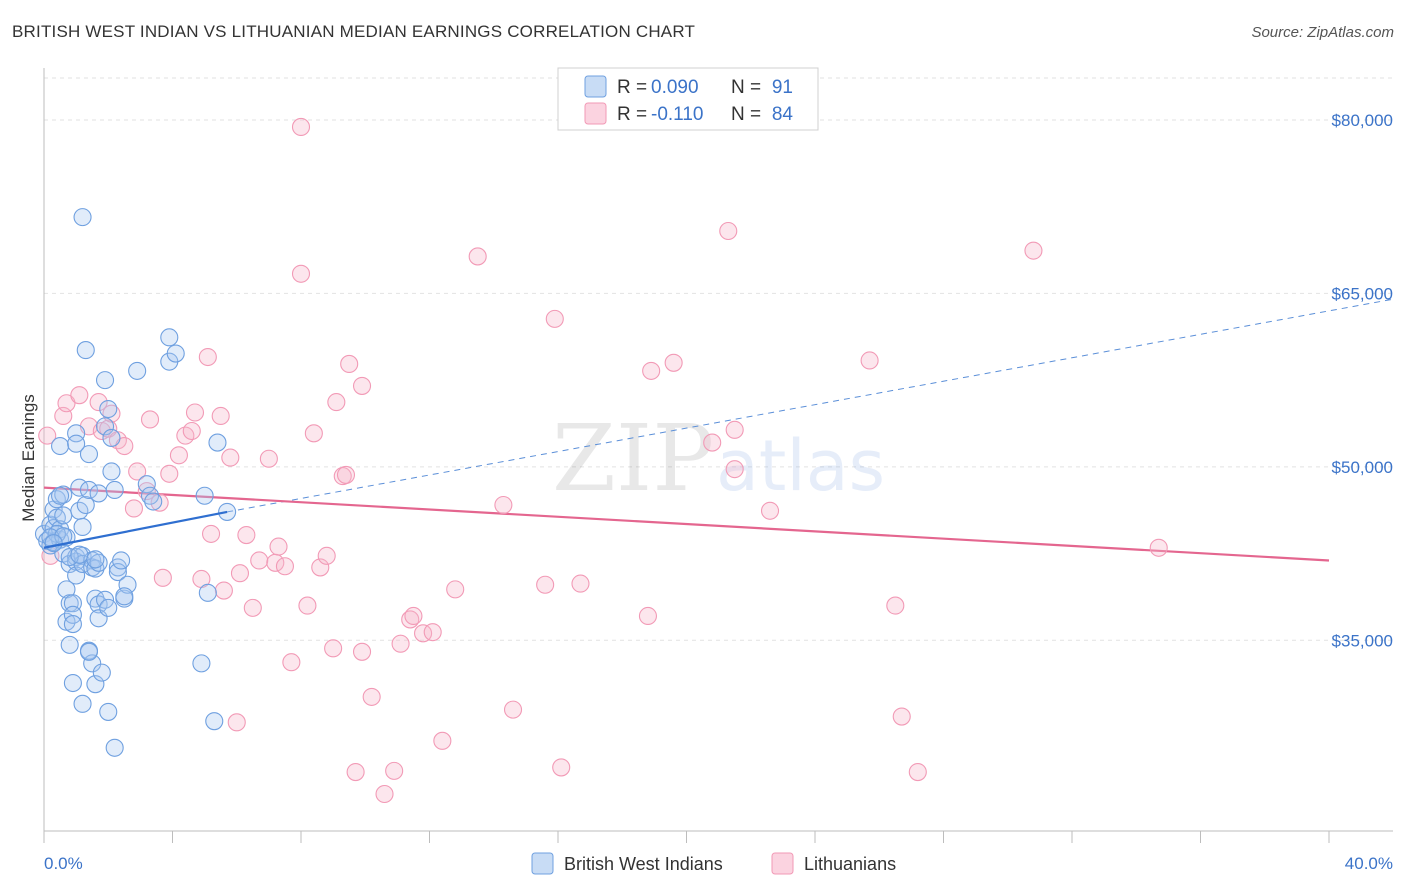 The image size is (1406, 892). What do you see at coordinates (63, 863) in the screenshot?
I see `x-tick-label-min: 0.0%` at bounding box center [63, 863].